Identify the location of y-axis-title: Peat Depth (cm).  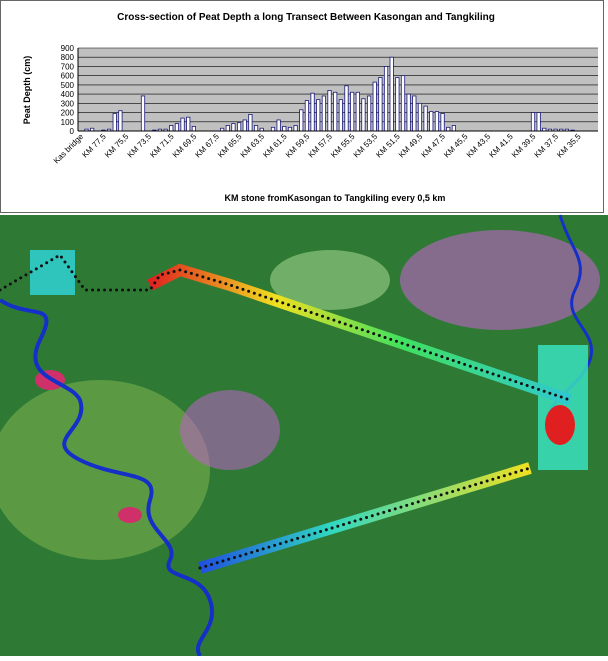
(27, 90).